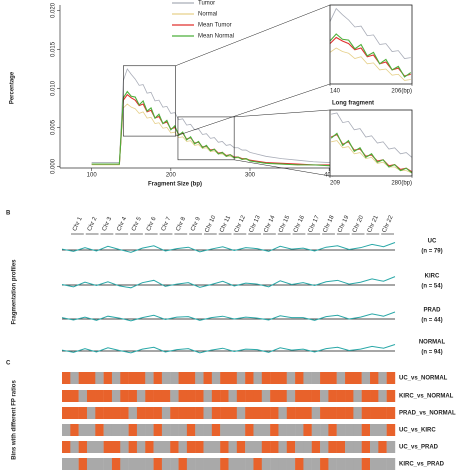  What do you see at coordinates (358, 223) in the screenshot?
I see `chromosome-label: Chr 20` at bounding box center [358, 223].